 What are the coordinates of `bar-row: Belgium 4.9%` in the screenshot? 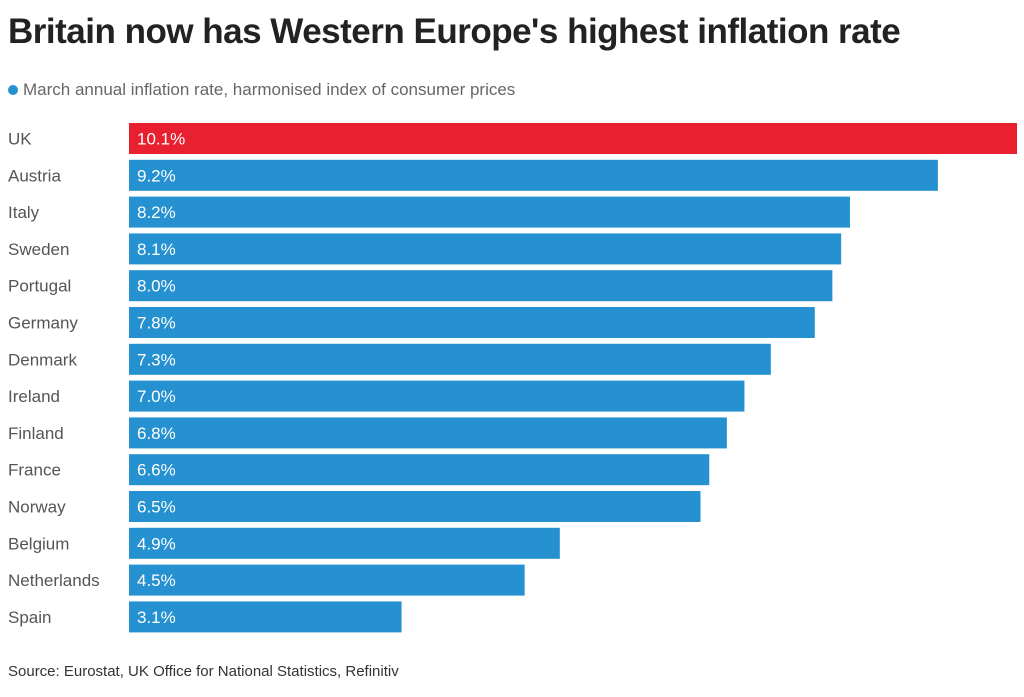 It's located at (284, 543).